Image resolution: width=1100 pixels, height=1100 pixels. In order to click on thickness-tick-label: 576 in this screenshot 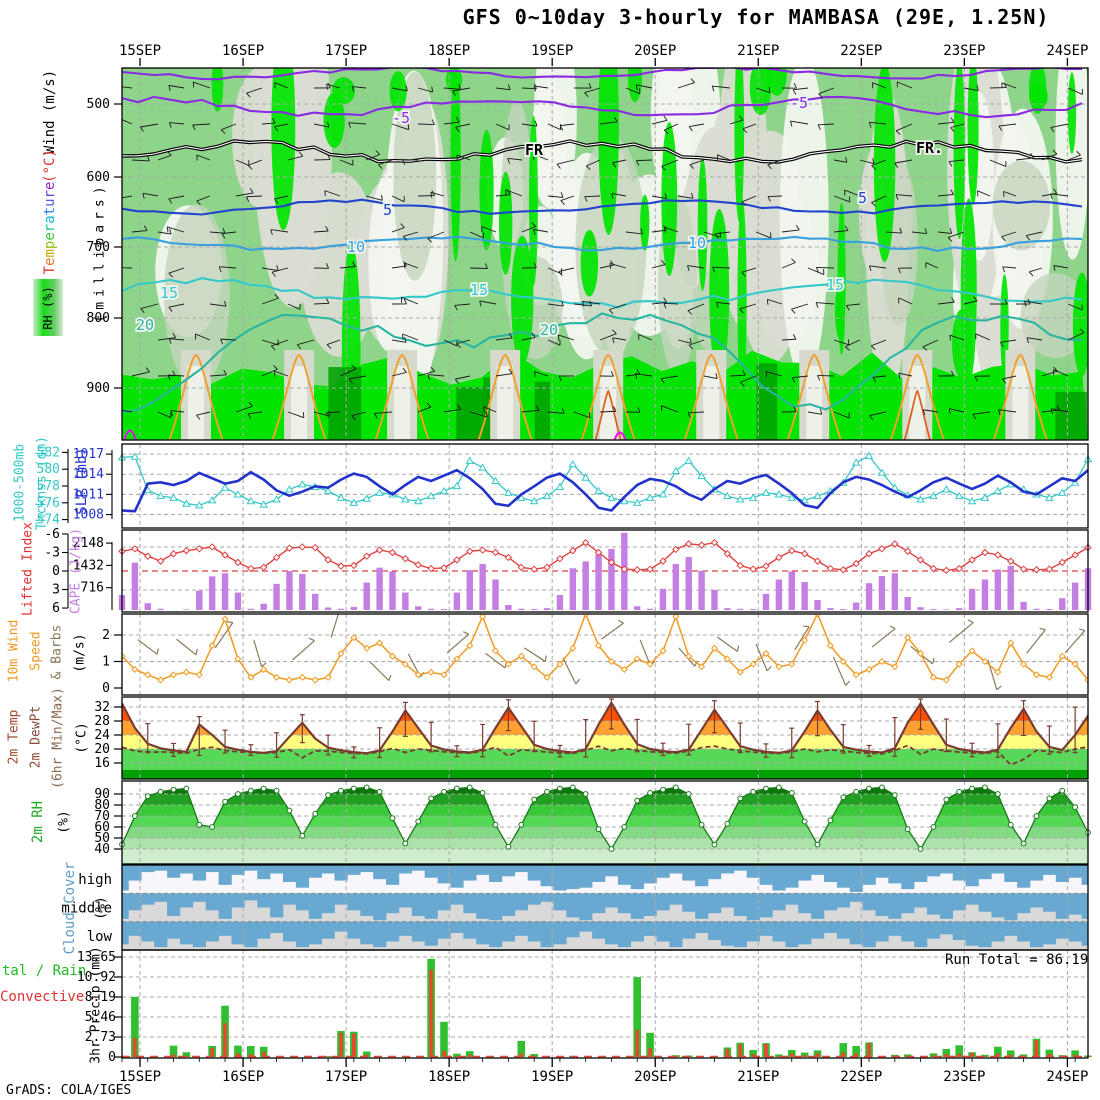, I will do `click(48, 503)`.